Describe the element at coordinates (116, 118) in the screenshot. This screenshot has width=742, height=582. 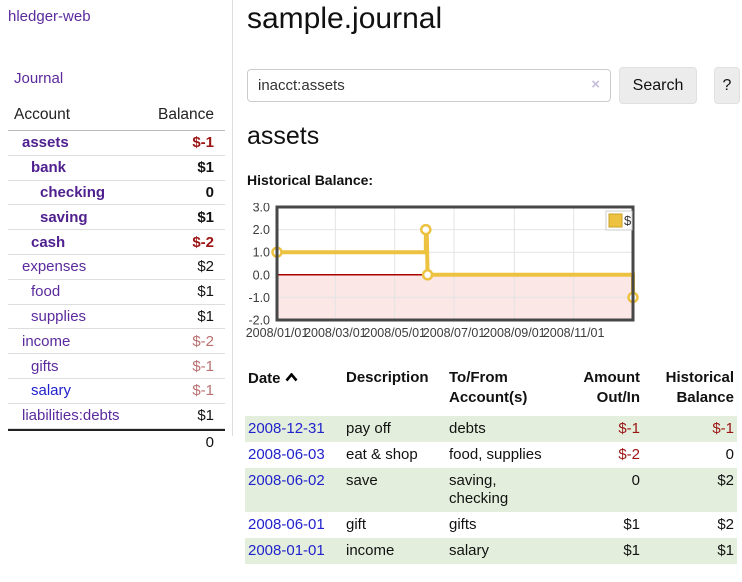
I see `accounts-table-header: Account Balance` at that location.